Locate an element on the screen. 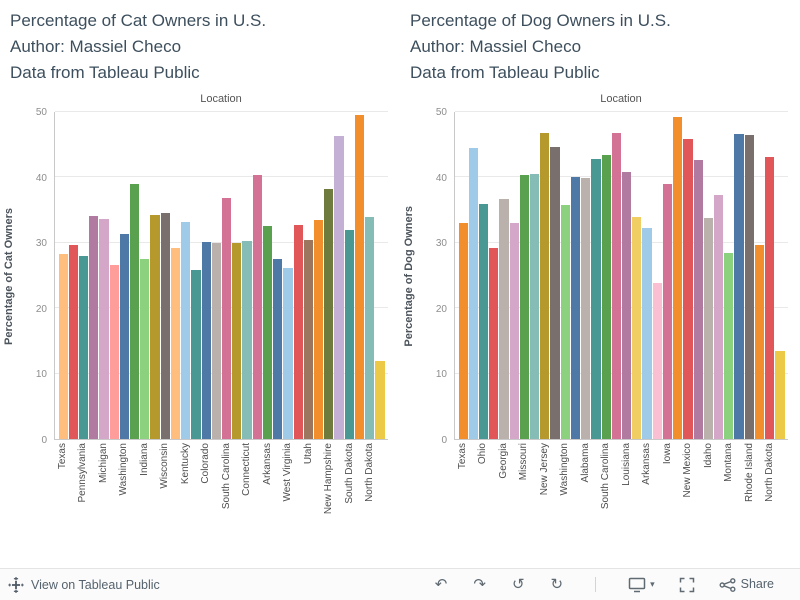 The width and height of the screenshot is (800, 600). x-axis-label-slot: Colorado is located at coordinates (205, 504).